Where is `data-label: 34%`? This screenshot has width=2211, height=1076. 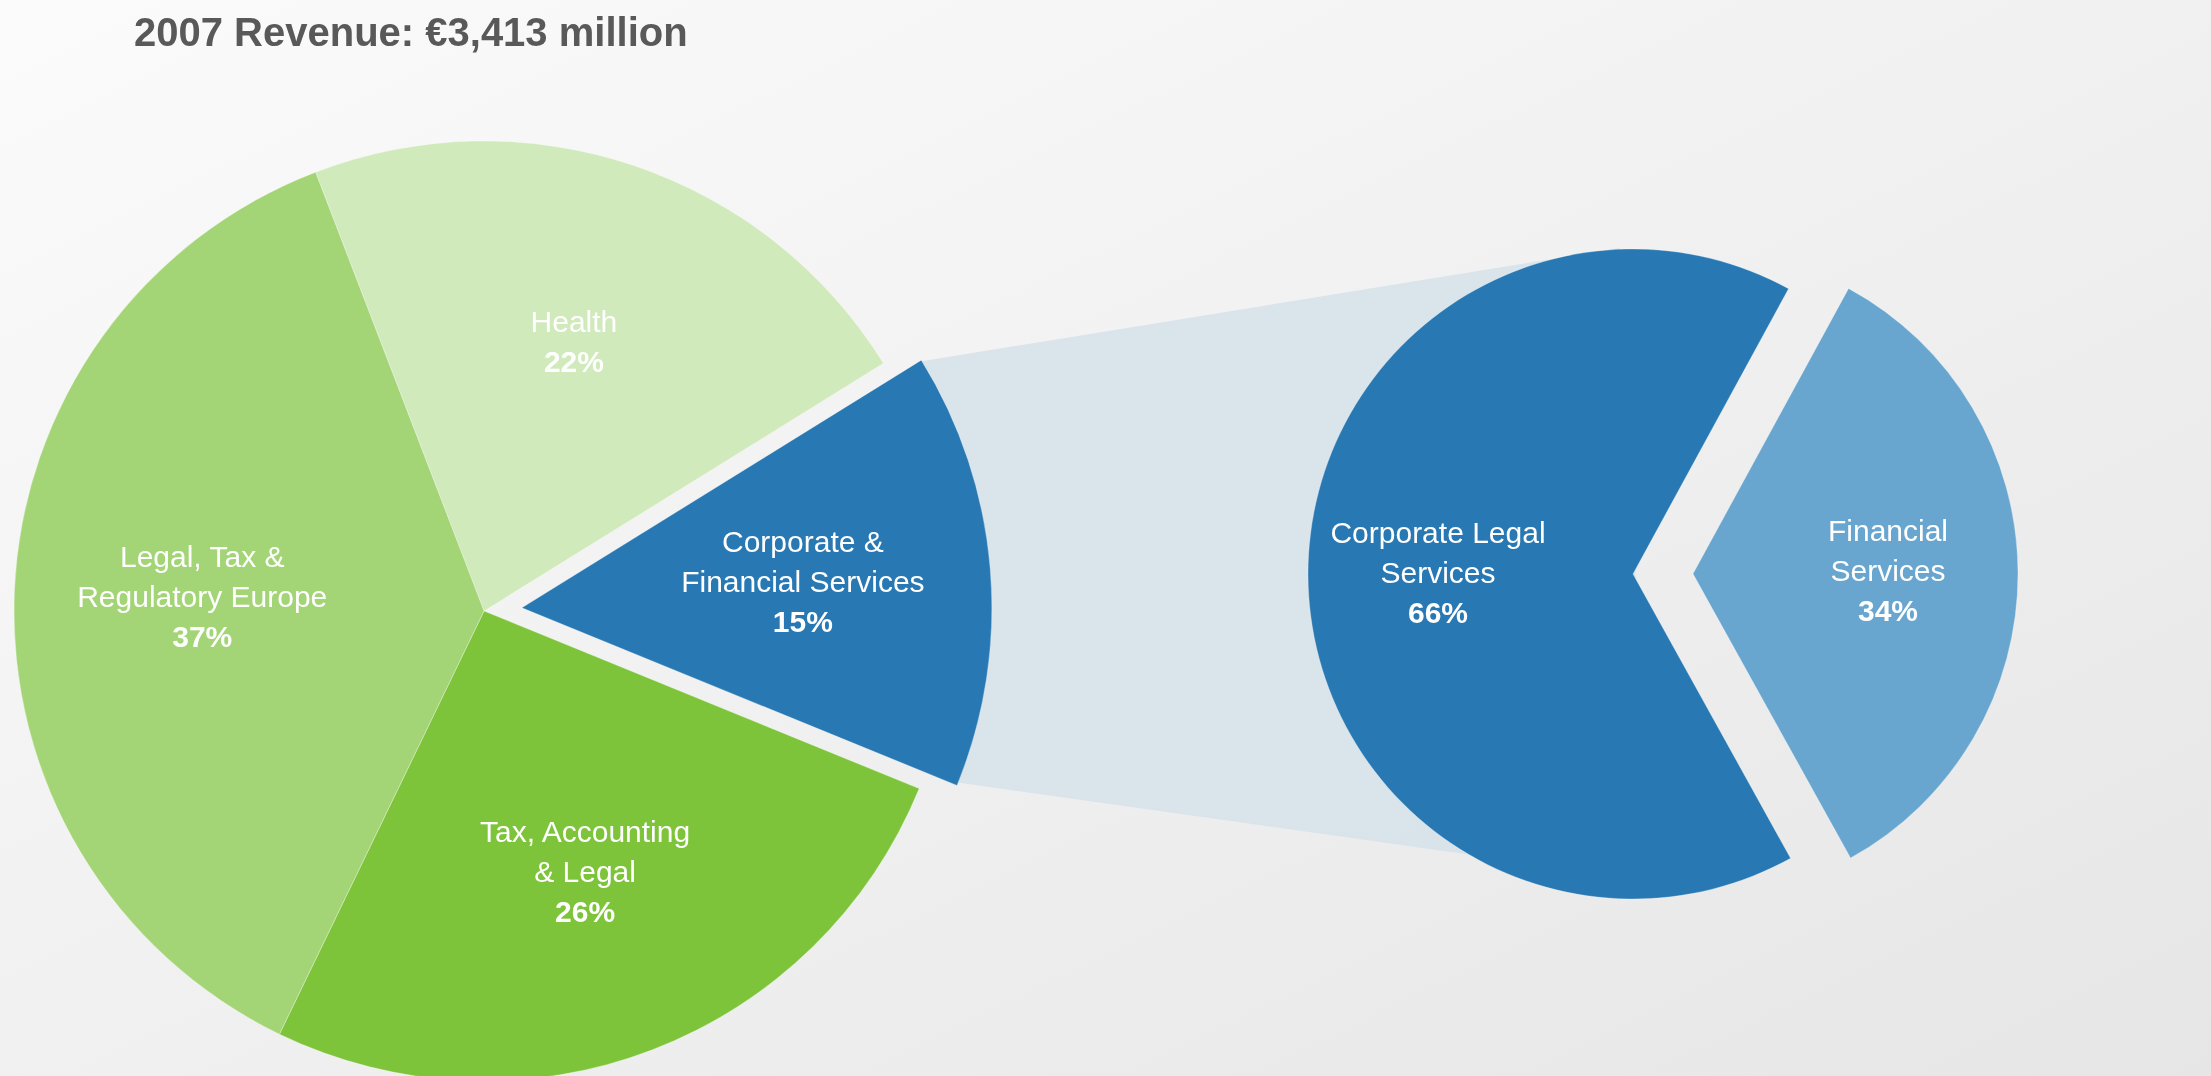
data-label: 34% is located at coordinates (1888, 611).